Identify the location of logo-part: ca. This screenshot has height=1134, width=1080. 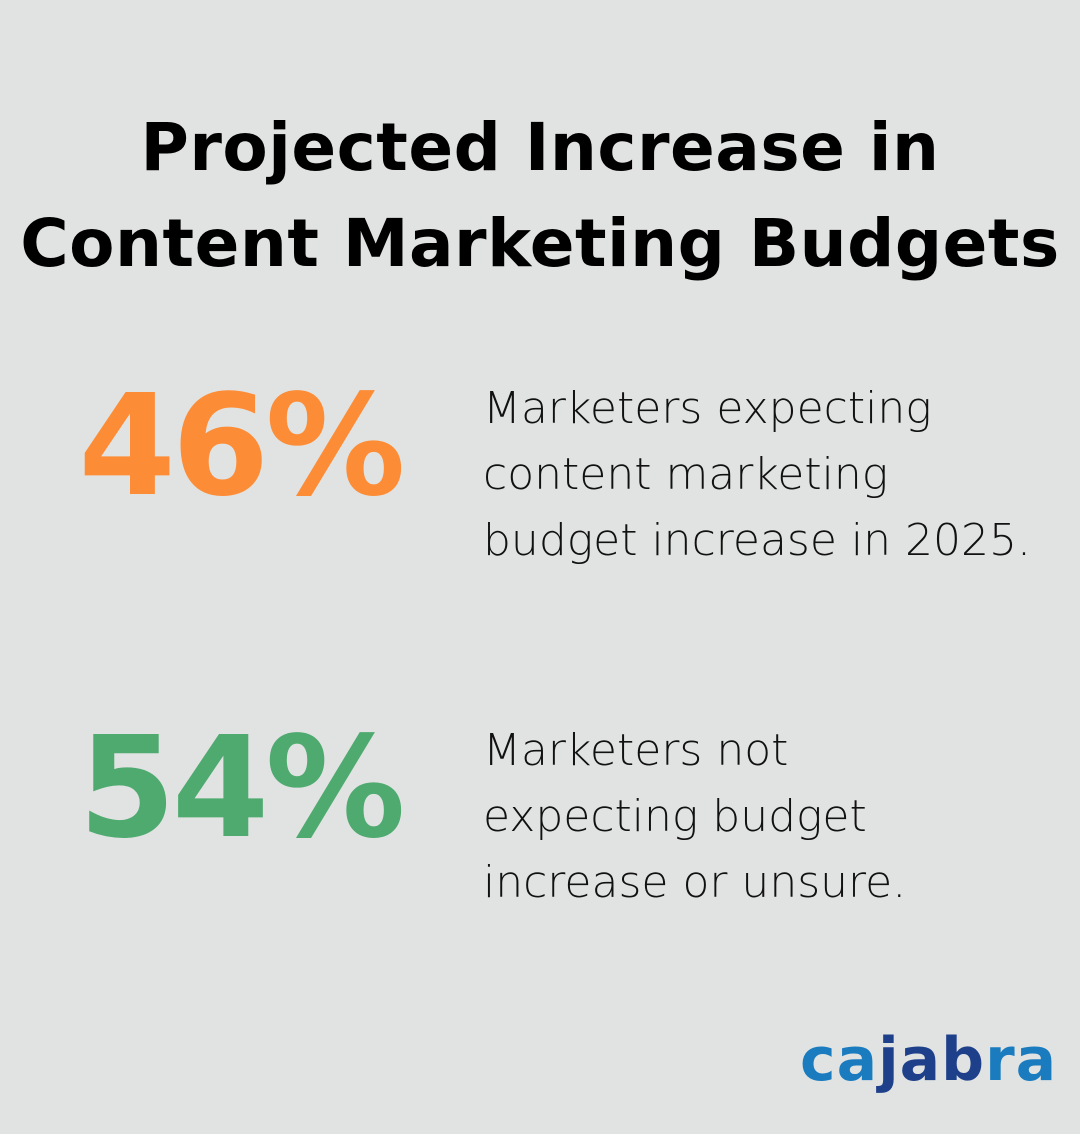
(839, 1060).